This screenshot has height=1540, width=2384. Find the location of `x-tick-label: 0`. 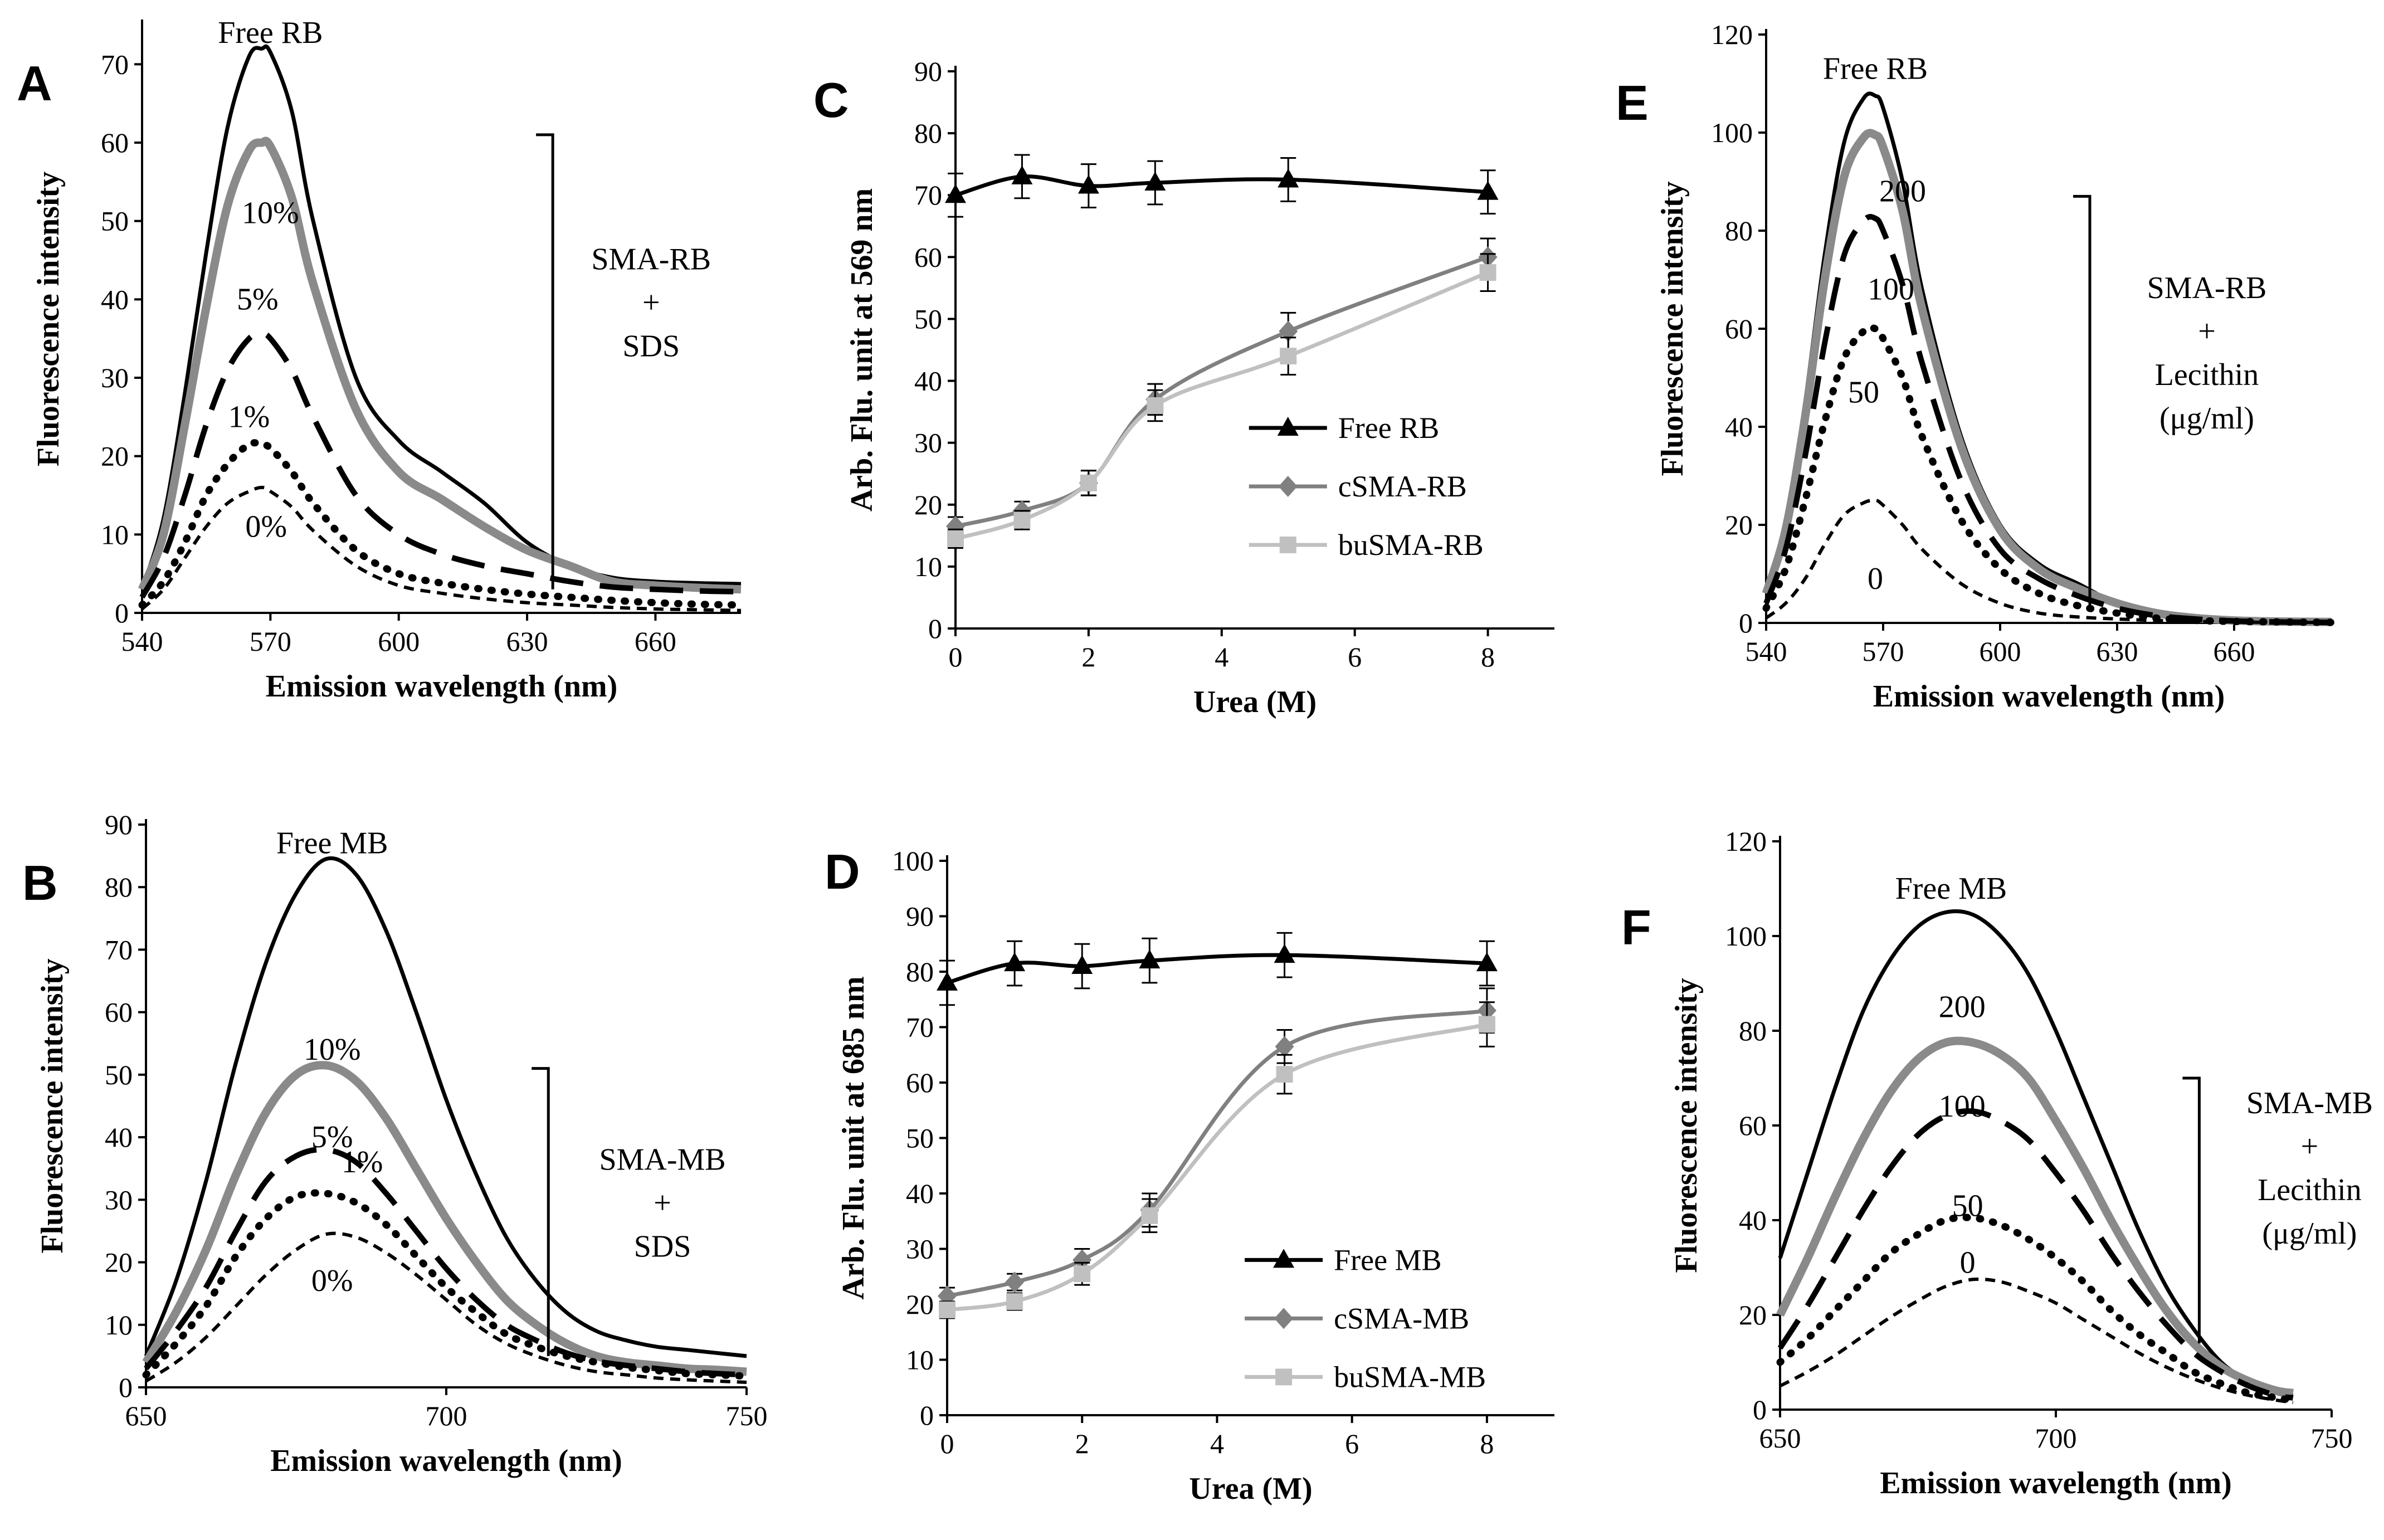

x-tick-label: 0 is located at coordinates (956, 656).